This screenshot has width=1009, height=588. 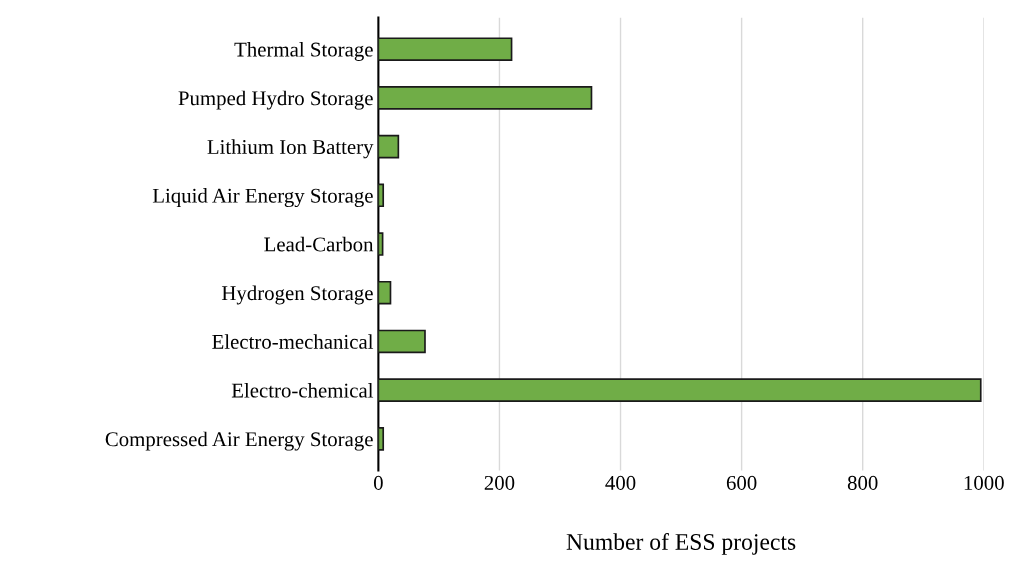 I want to click on x-axis-title: Number of ESS projects, so click(x=681, y=544).